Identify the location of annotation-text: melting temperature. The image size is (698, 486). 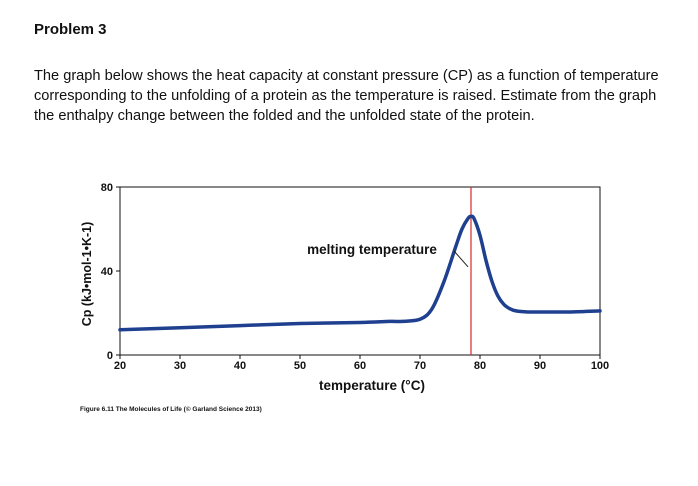
(372, 249).